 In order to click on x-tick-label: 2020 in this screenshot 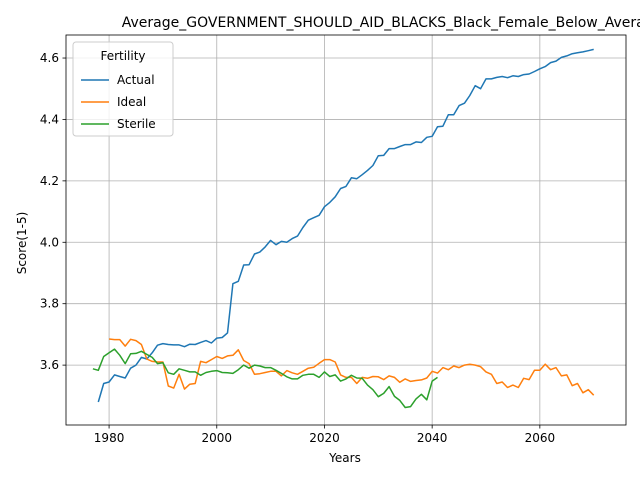, I will do `click(324, 438)`.